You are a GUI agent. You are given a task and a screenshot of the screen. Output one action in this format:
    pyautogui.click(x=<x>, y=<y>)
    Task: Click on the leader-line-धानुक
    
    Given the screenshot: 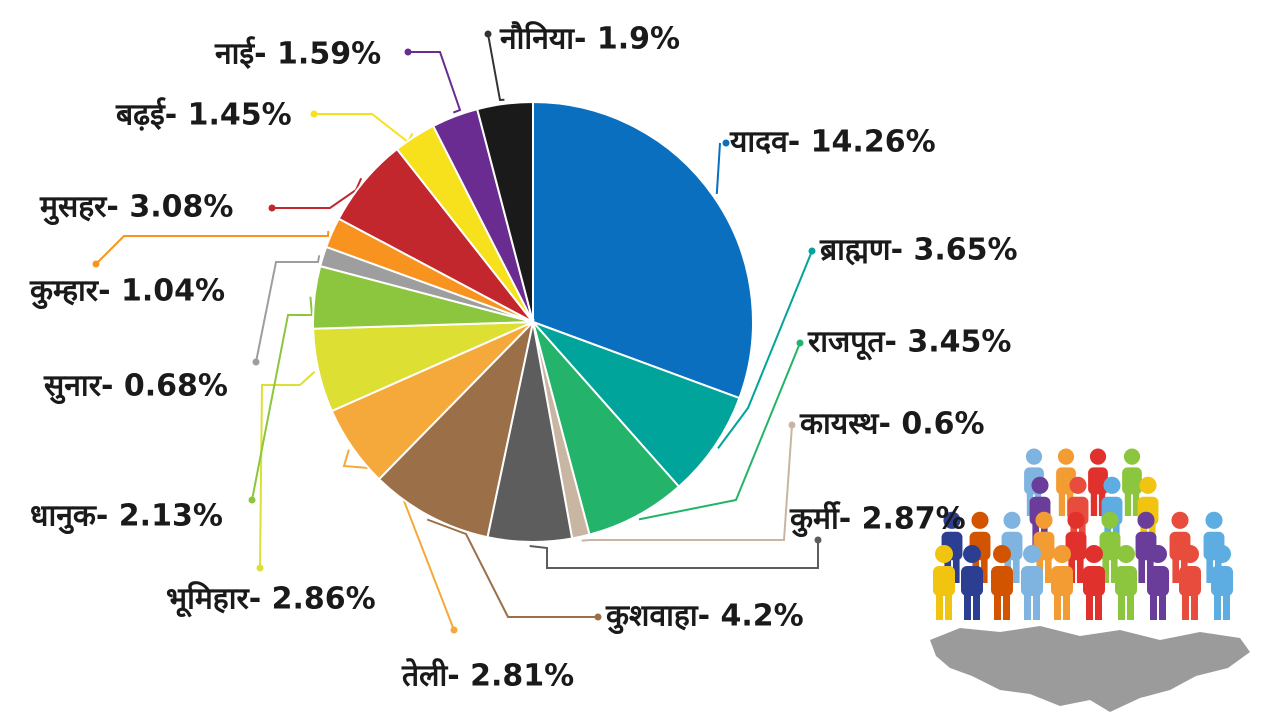 What is the action you would take?
    pyautogui.click(x=282, y=398)
    